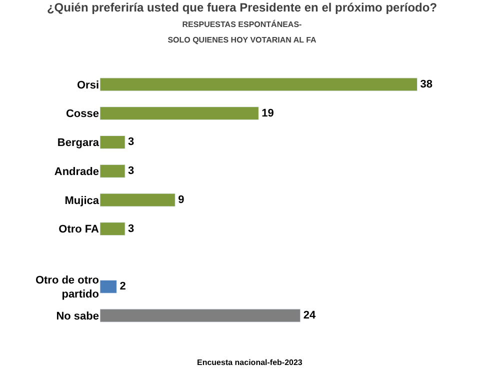  Describe the element at coordinates (426, 84) in the screenshot. I see `data-label: 38` at that location.